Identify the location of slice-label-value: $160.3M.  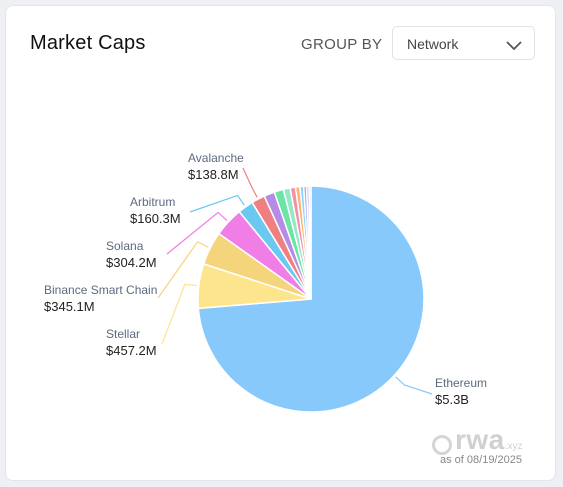
(155, 218).